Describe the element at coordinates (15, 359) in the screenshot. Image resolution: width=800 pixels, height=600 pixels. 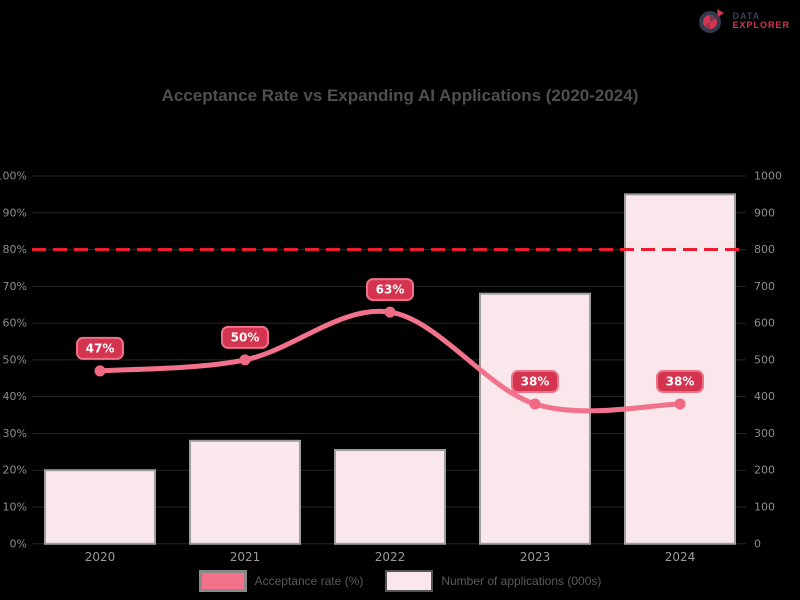
I see `left-axis-tick-label: 50%` at that location.